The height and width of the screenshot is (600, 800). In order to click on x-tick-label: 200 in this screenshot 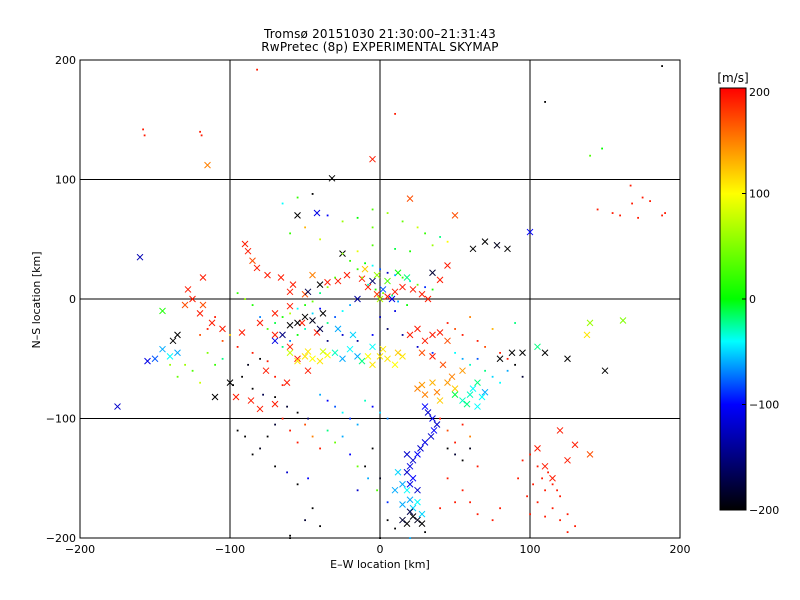, I will do `click(680, 549)`.